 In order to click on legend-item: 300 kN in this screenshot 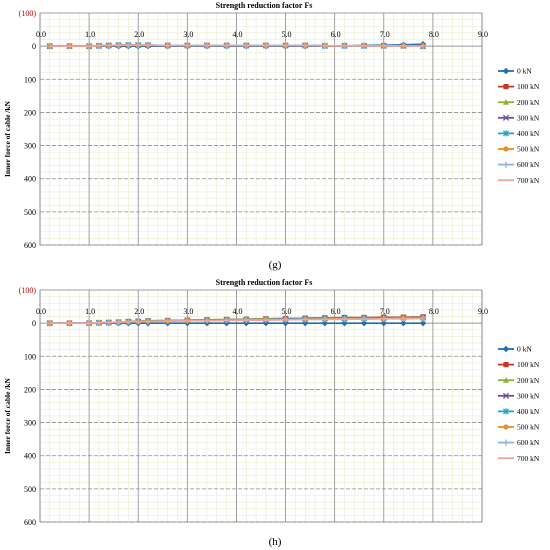, I will do `click(519, 395)`.